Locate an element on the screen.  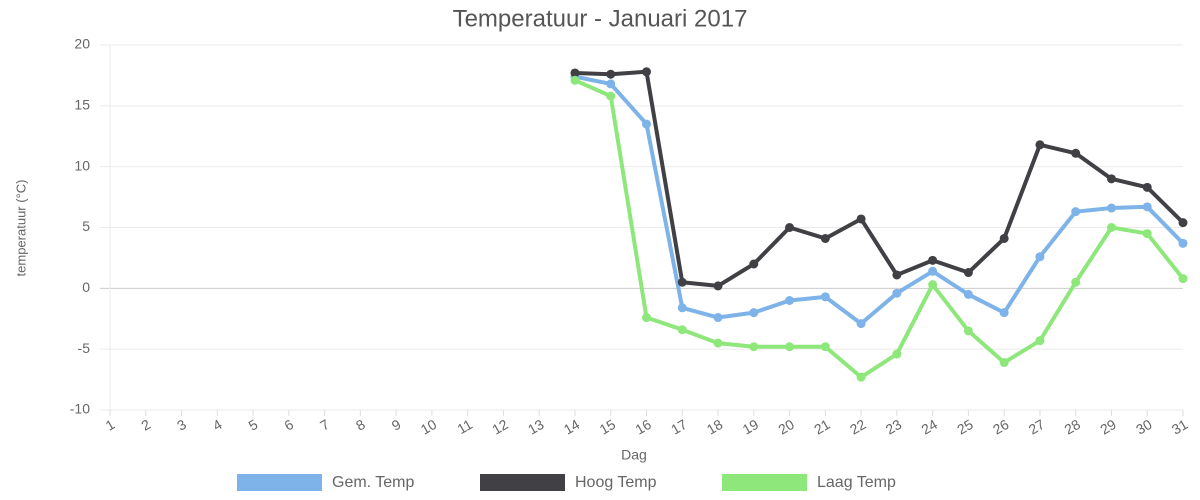
x-tick-label: 5 is located at coordinates (253, 425).